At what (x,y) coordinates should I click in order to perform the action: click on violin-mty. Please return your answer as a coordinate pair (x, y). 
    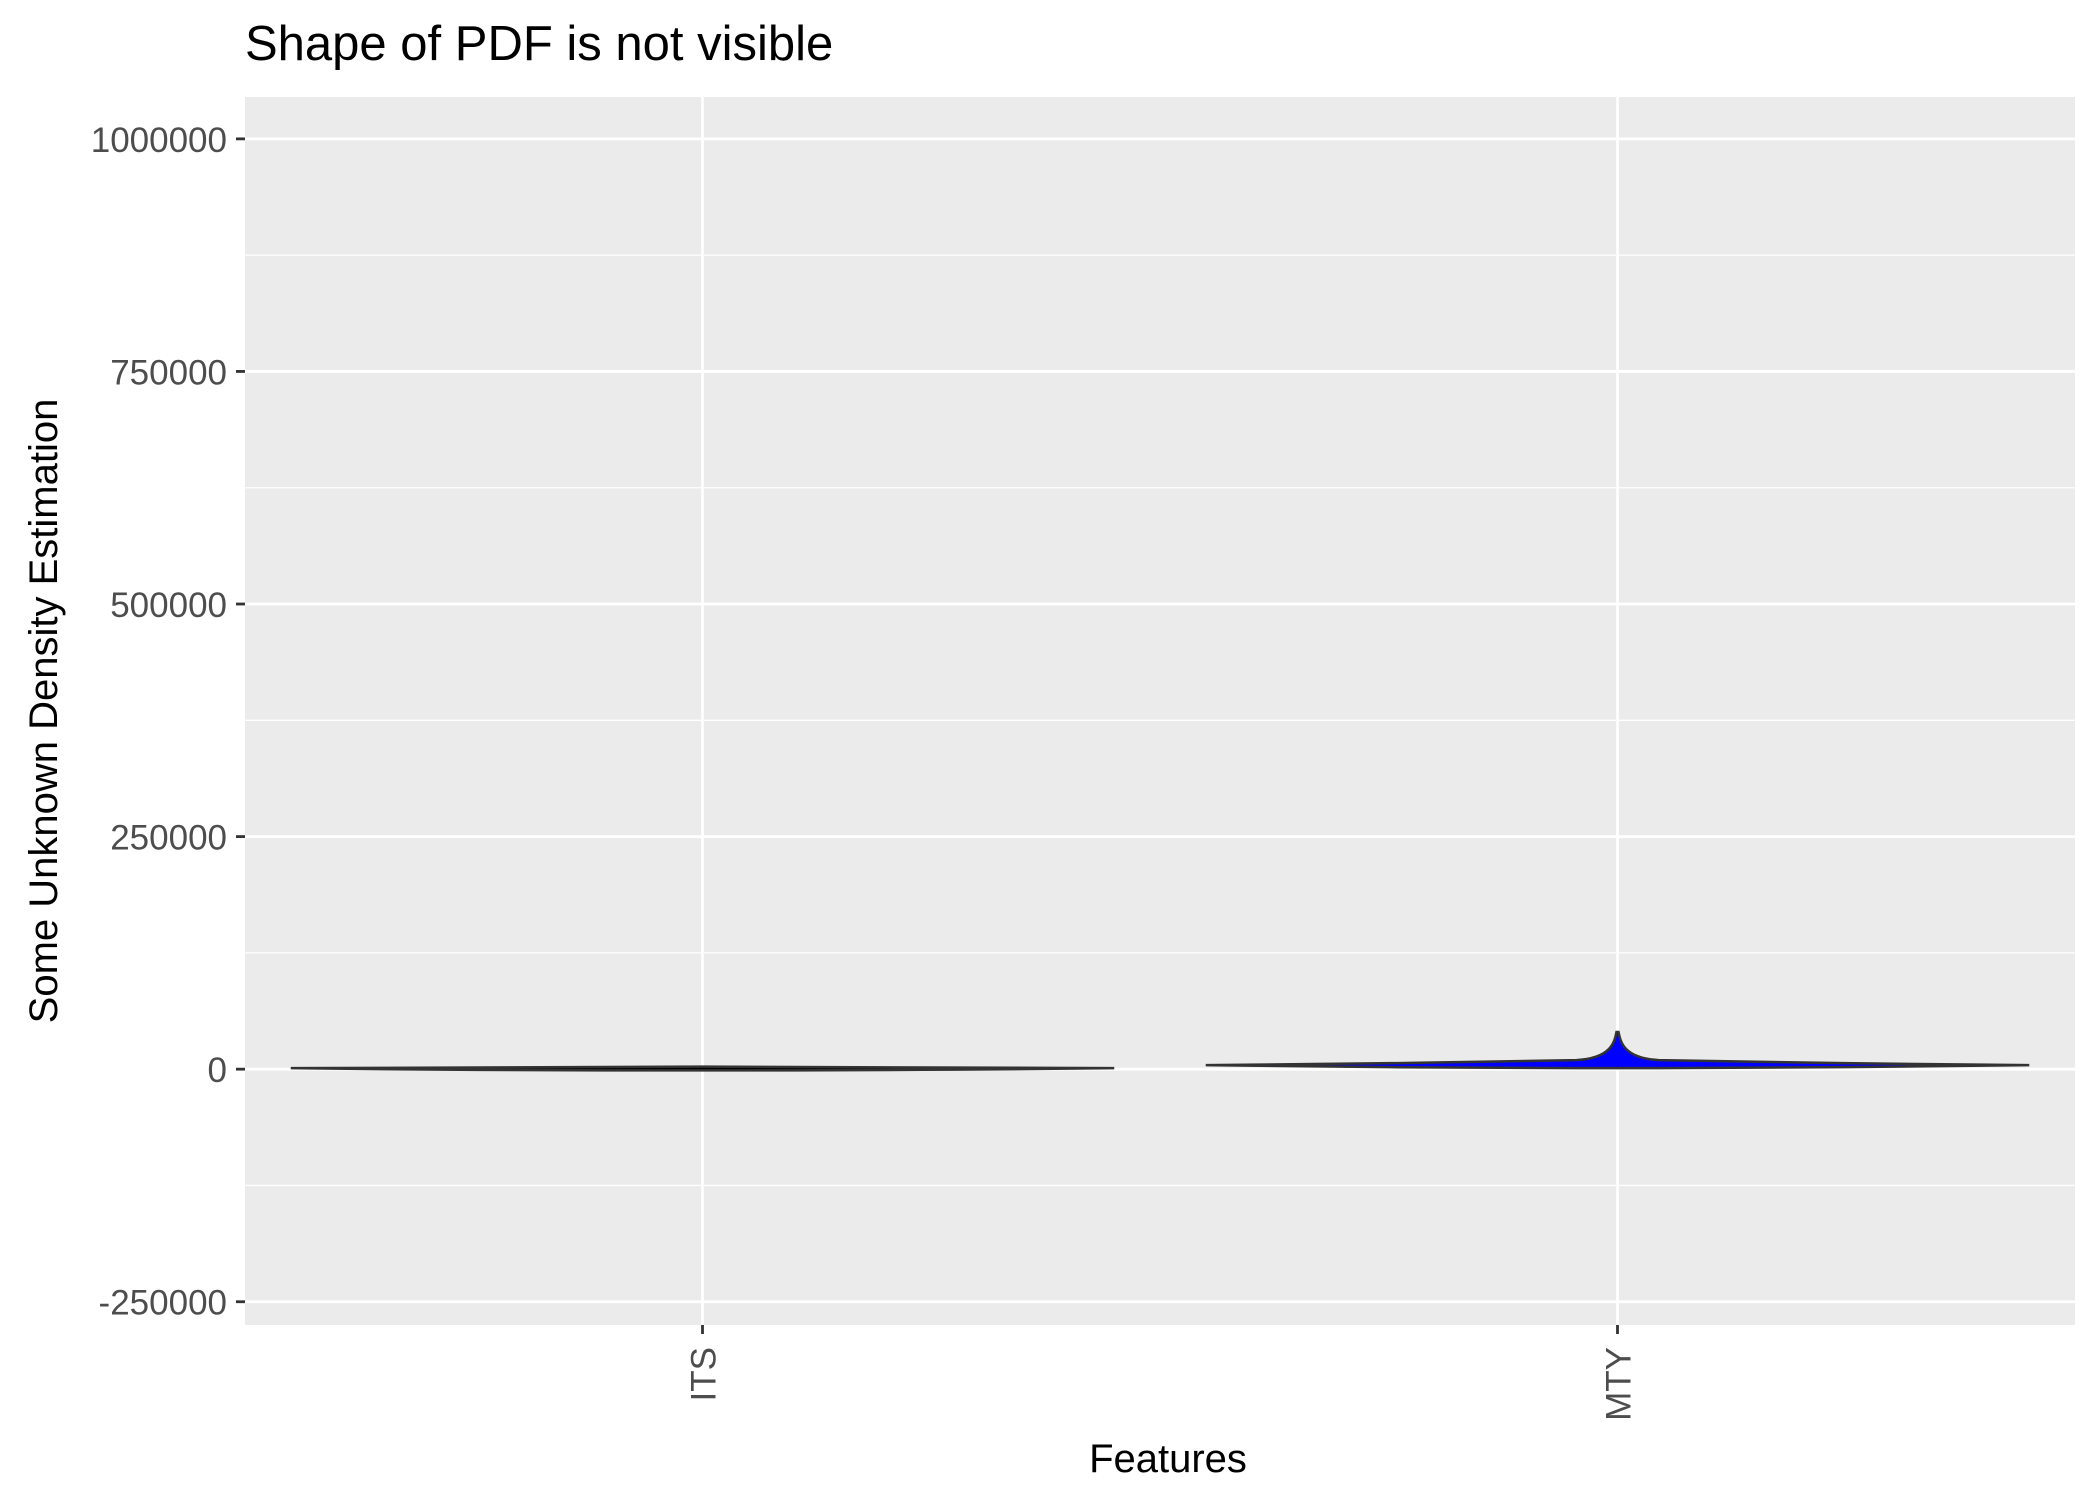
    Looking at the image, I should click on (1617, 1050).